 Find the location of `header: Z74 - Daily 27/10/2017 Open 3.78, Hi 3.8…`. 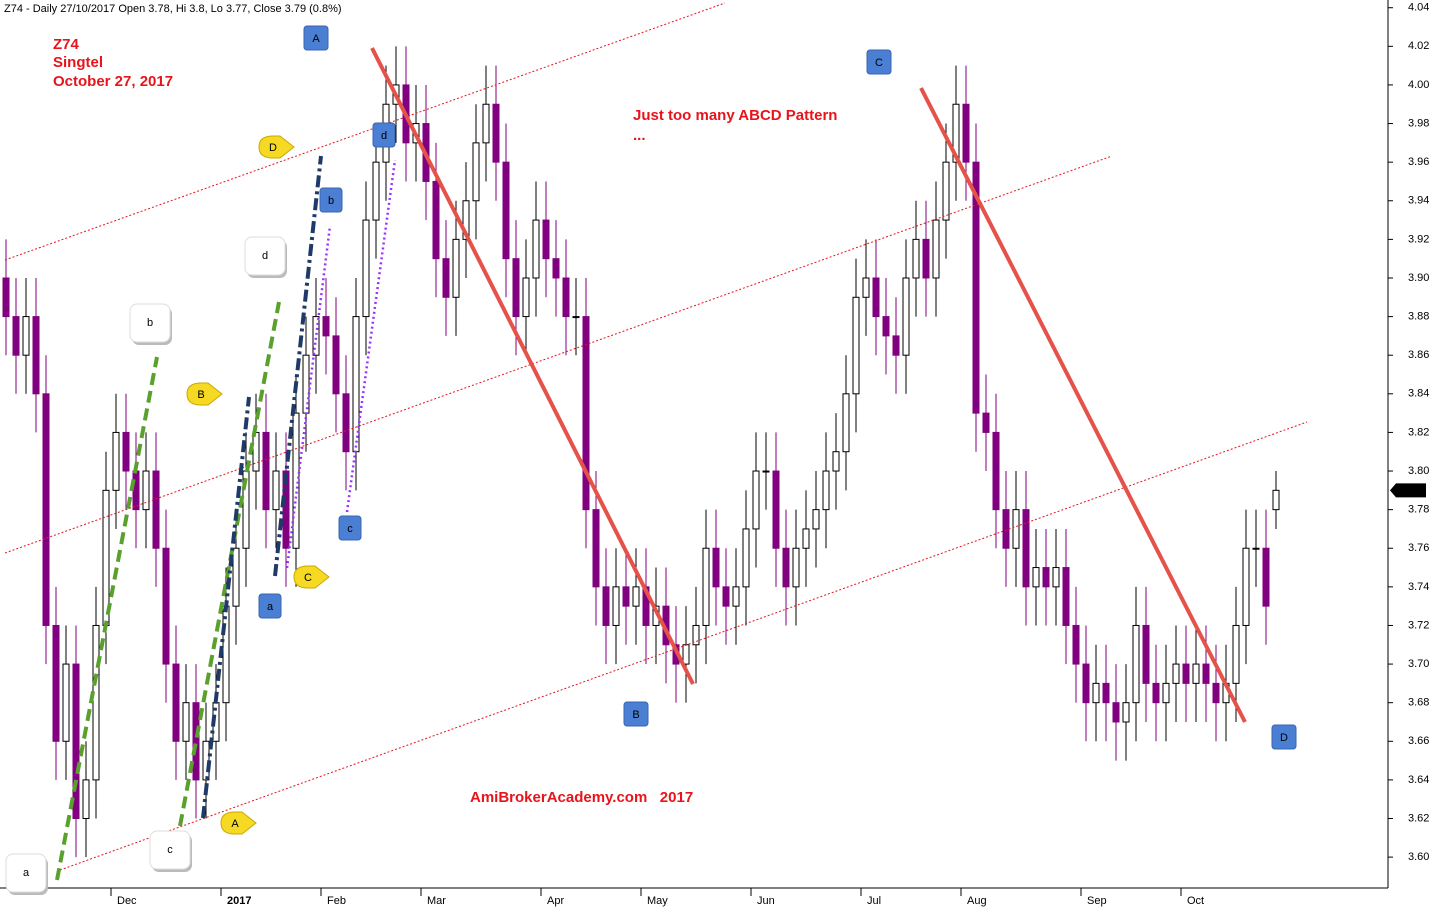

header: Z74 - Daily 27/10/2017 Open 3.78, Hi 3.8… is located at coordinates (173, 9).